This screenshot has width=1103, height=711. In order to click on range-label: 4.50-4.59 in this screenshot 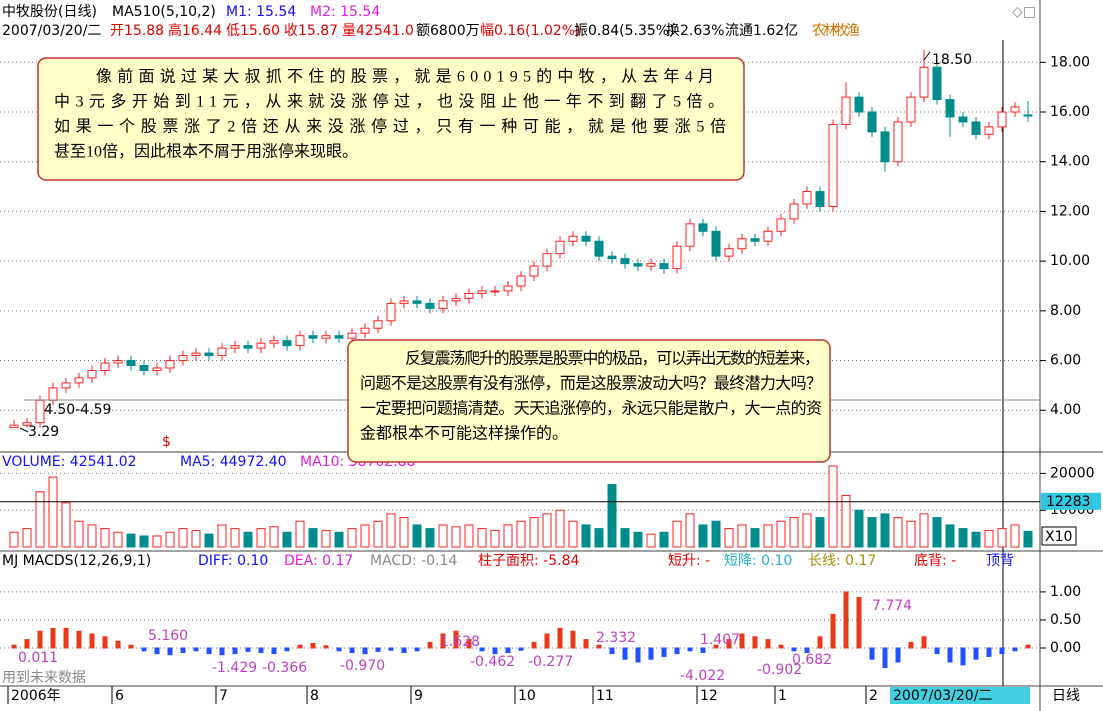, I will do `click(77, 410)`.